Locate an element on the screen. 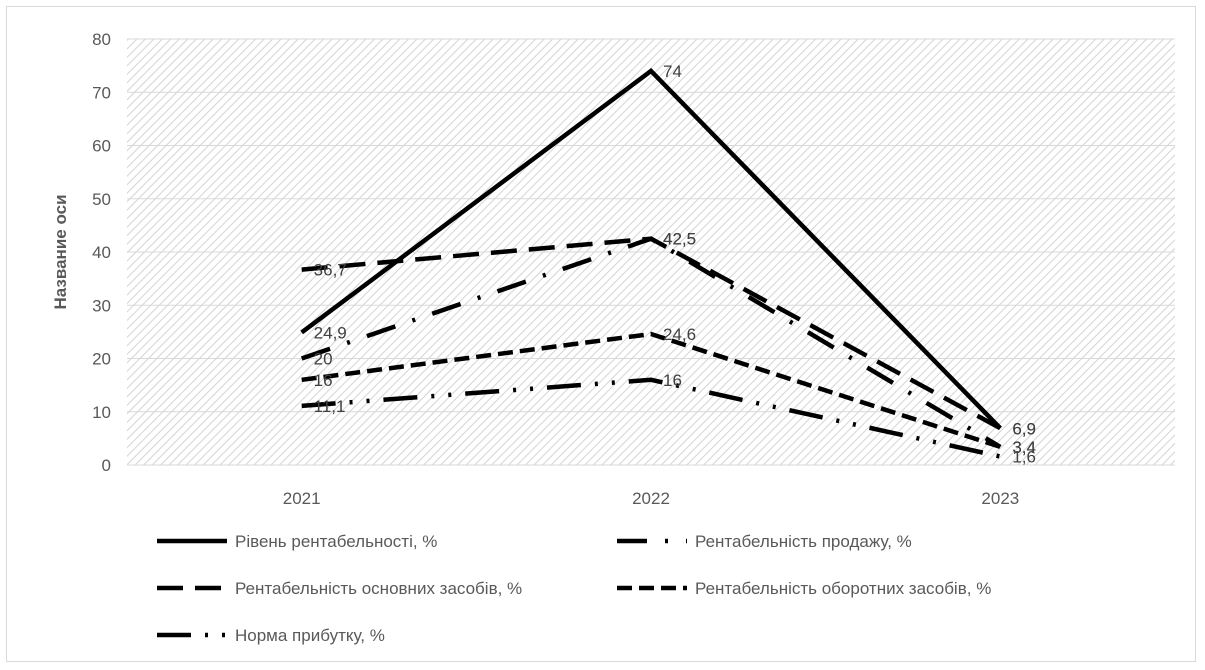 The width and height of the screenshot is (1205, 670). y-tick-label: 50 is located at coordinates (101, 199).